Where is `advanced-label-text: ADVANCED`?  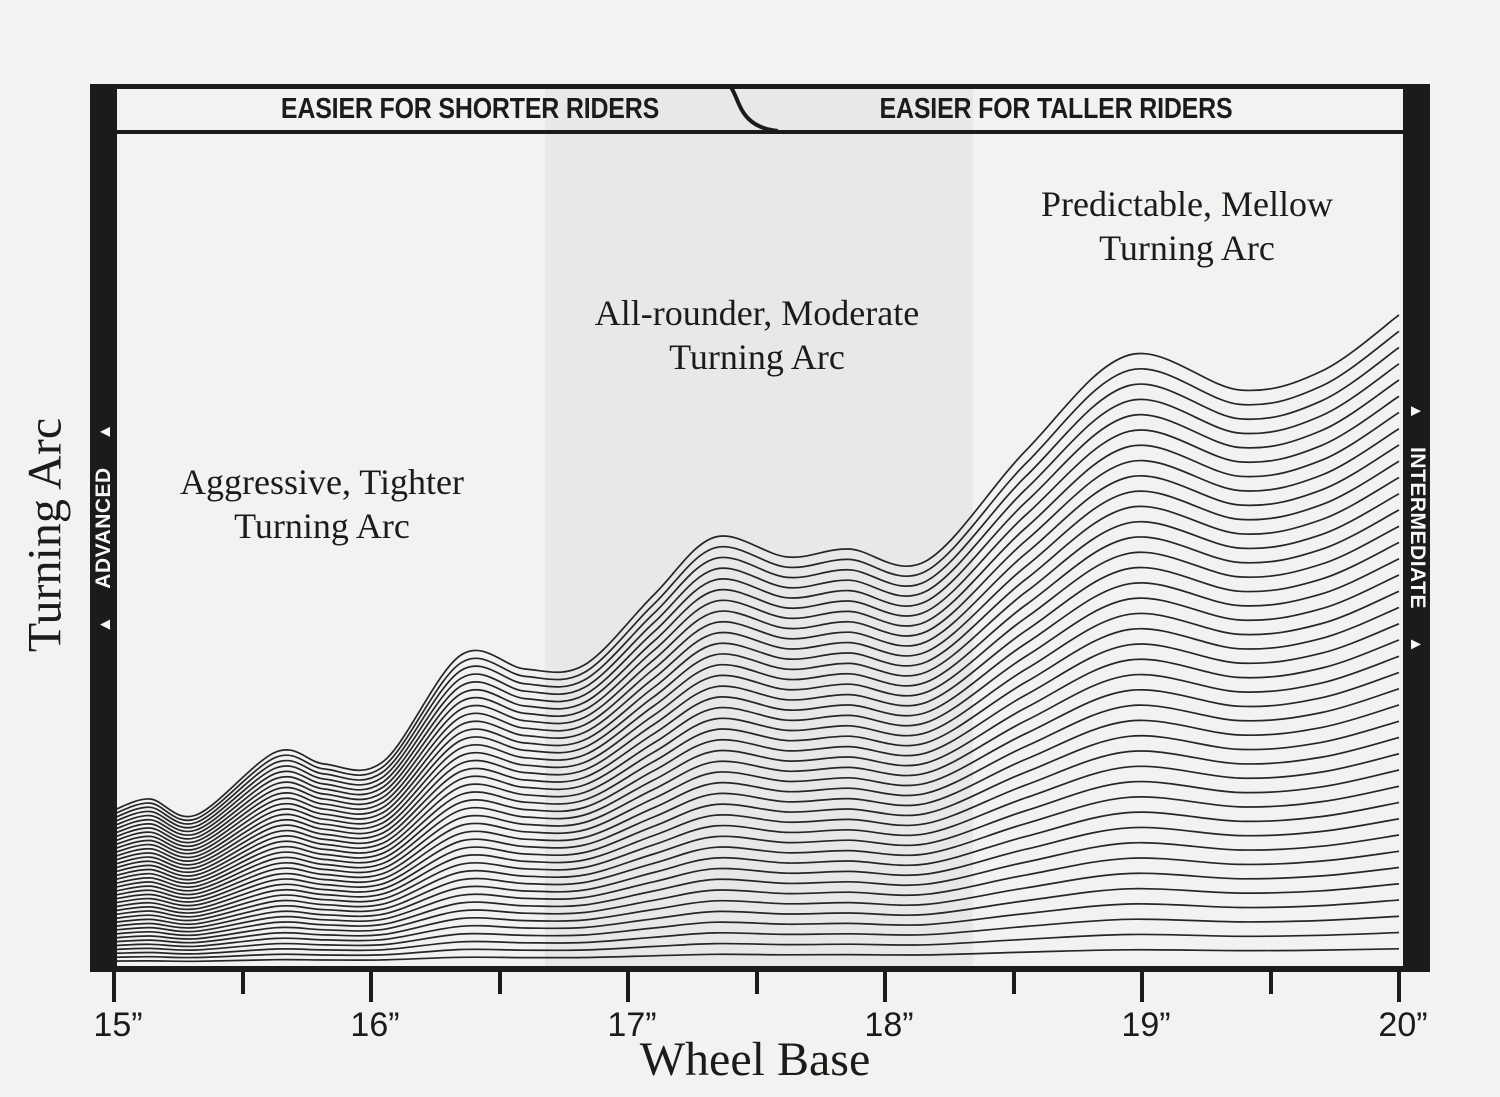 advanced-label-text: ADVANCED is located at coordinates (103, 528).